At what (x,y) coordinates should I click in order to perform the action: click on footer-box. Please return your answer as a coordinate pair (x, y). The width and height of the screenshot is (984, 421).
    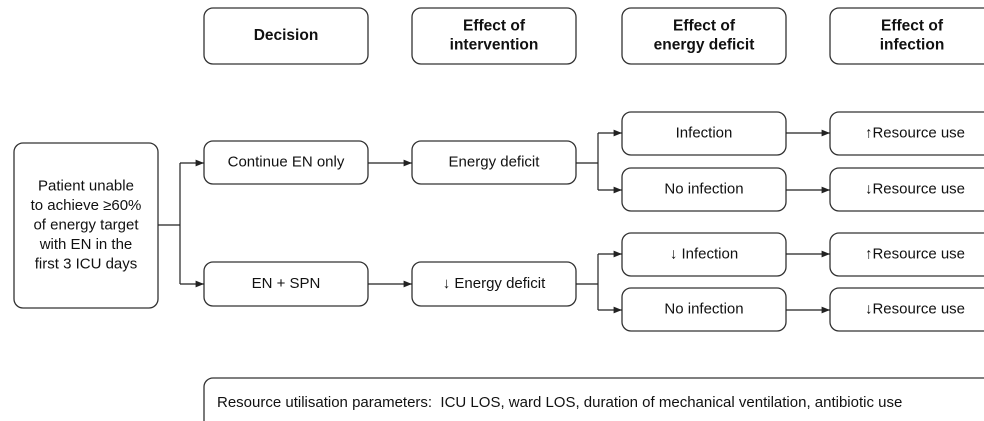
    Looking at the image, I should click on (593, 399).